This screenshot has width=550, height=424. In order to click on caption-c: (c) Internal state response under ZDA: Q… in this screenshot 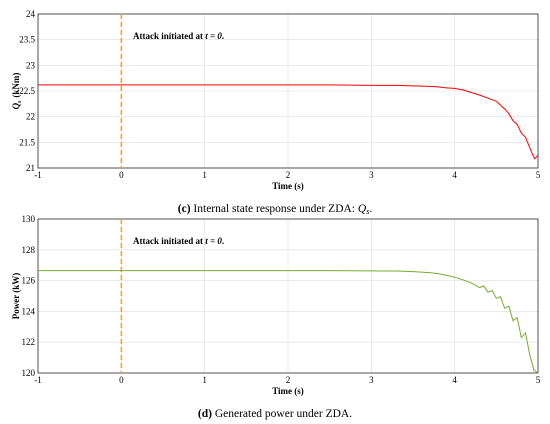, I will do `click(275, 209)`.